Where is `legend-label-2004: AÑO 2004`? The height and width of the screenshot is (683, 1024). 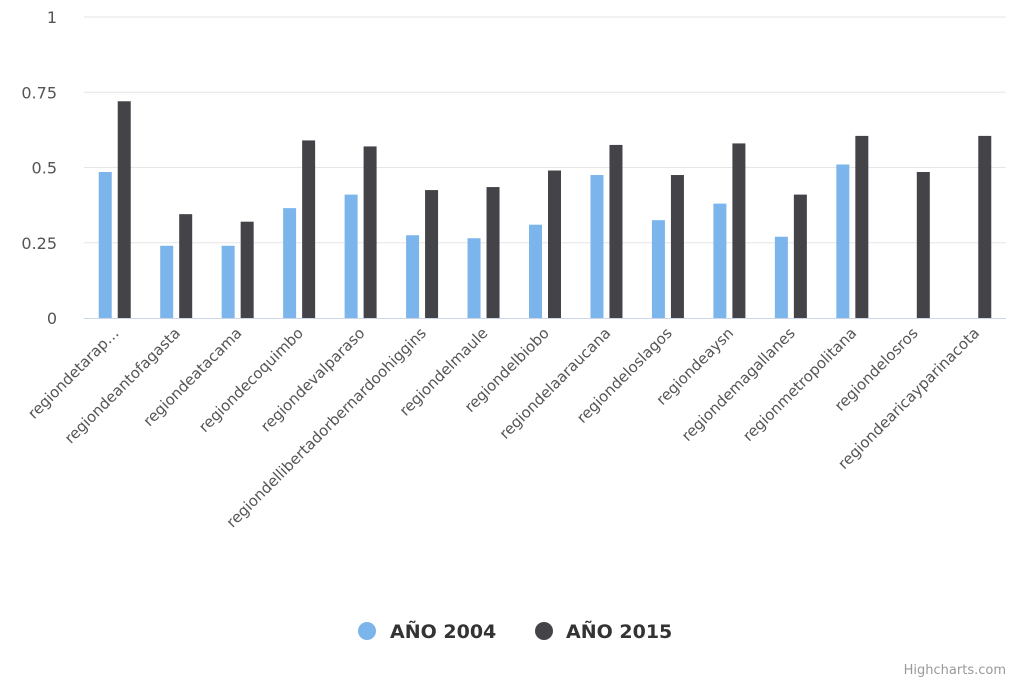
legend-label-2004: AÑO 2004 is located at coordinates (443, 631).